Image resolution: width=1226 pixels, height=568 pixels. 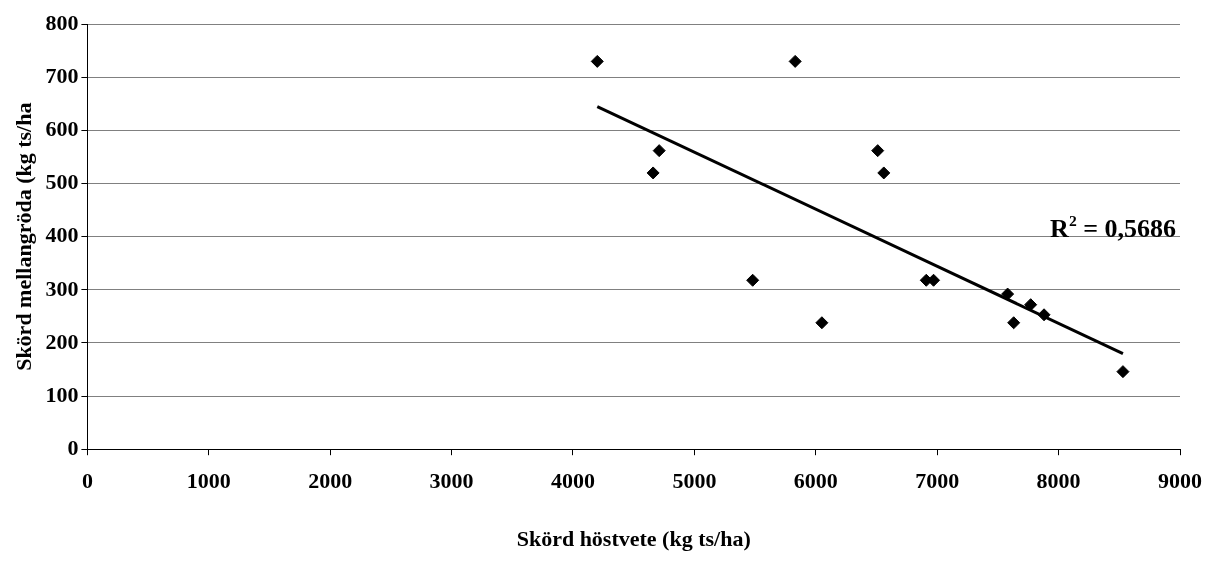 What do you see at coordinates (1058, 481) in the screenshot?
I see `x-tick-label: 8000` at bounding box center [1058, 481].